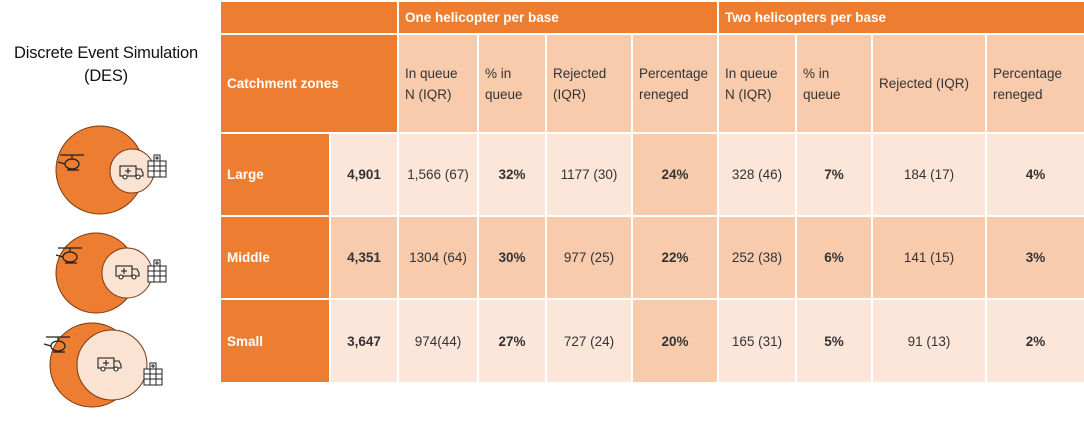 This screenshot has width=1084, height=422. Describe the element at coordinates (364, 257) in the screenshot. I see `total-cell: 4,351` at that location.